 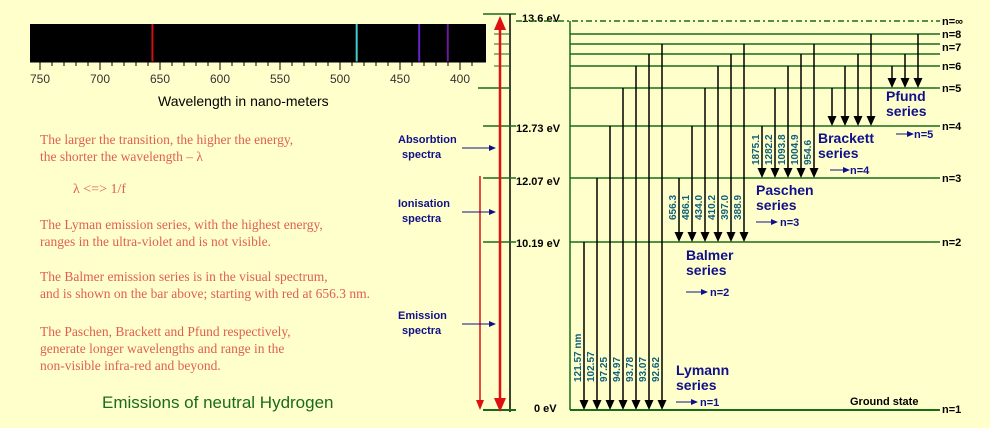 I want to click on wavelength-label: 486.1, so click(x=686, y=207).